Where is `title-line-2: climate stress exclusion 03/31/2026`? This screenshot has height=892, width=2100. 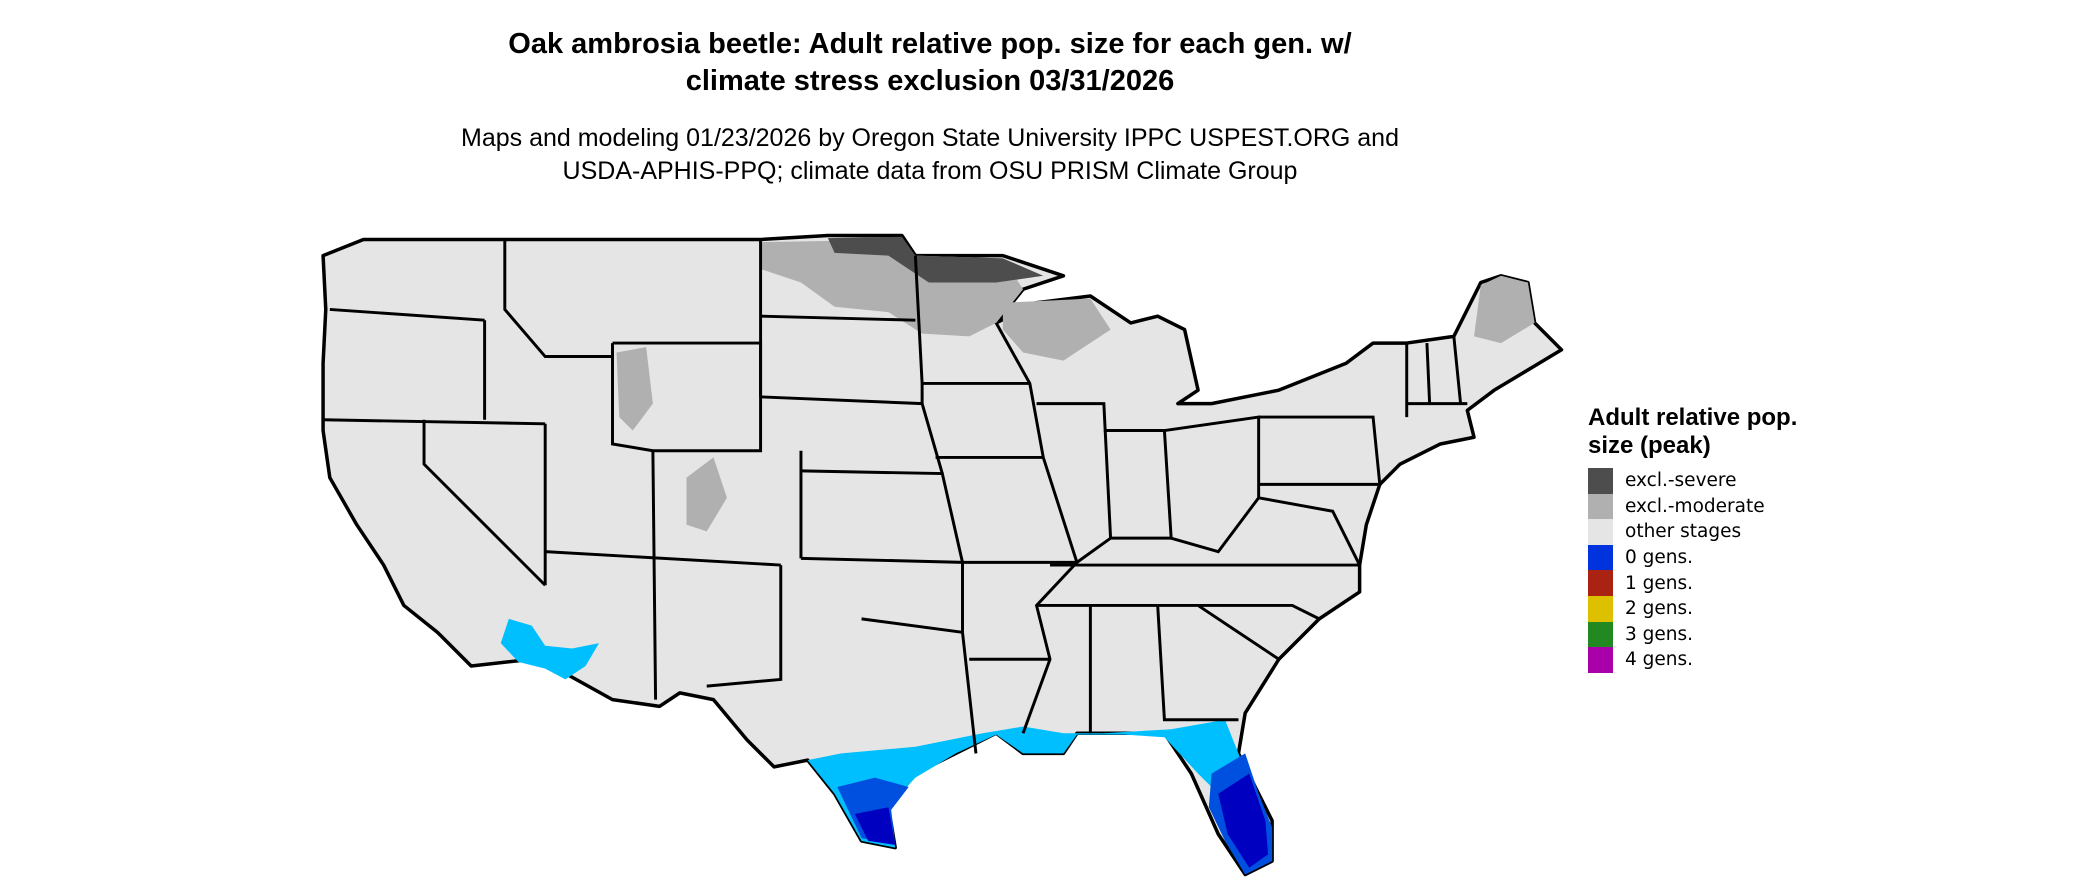
title-line-2: climate stress exclusion 03/31/2026 is located at coordinates (930, 81).